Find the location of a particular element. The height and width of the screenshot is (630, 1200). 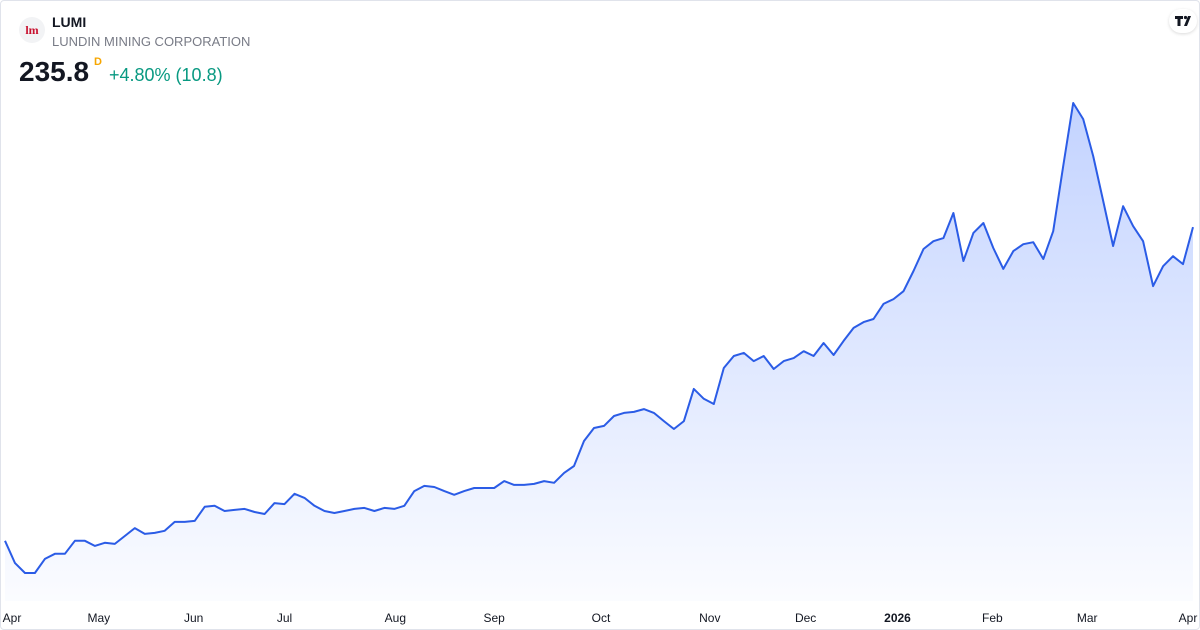

x-tick-label: Feb is located at coordinates (992, 618).